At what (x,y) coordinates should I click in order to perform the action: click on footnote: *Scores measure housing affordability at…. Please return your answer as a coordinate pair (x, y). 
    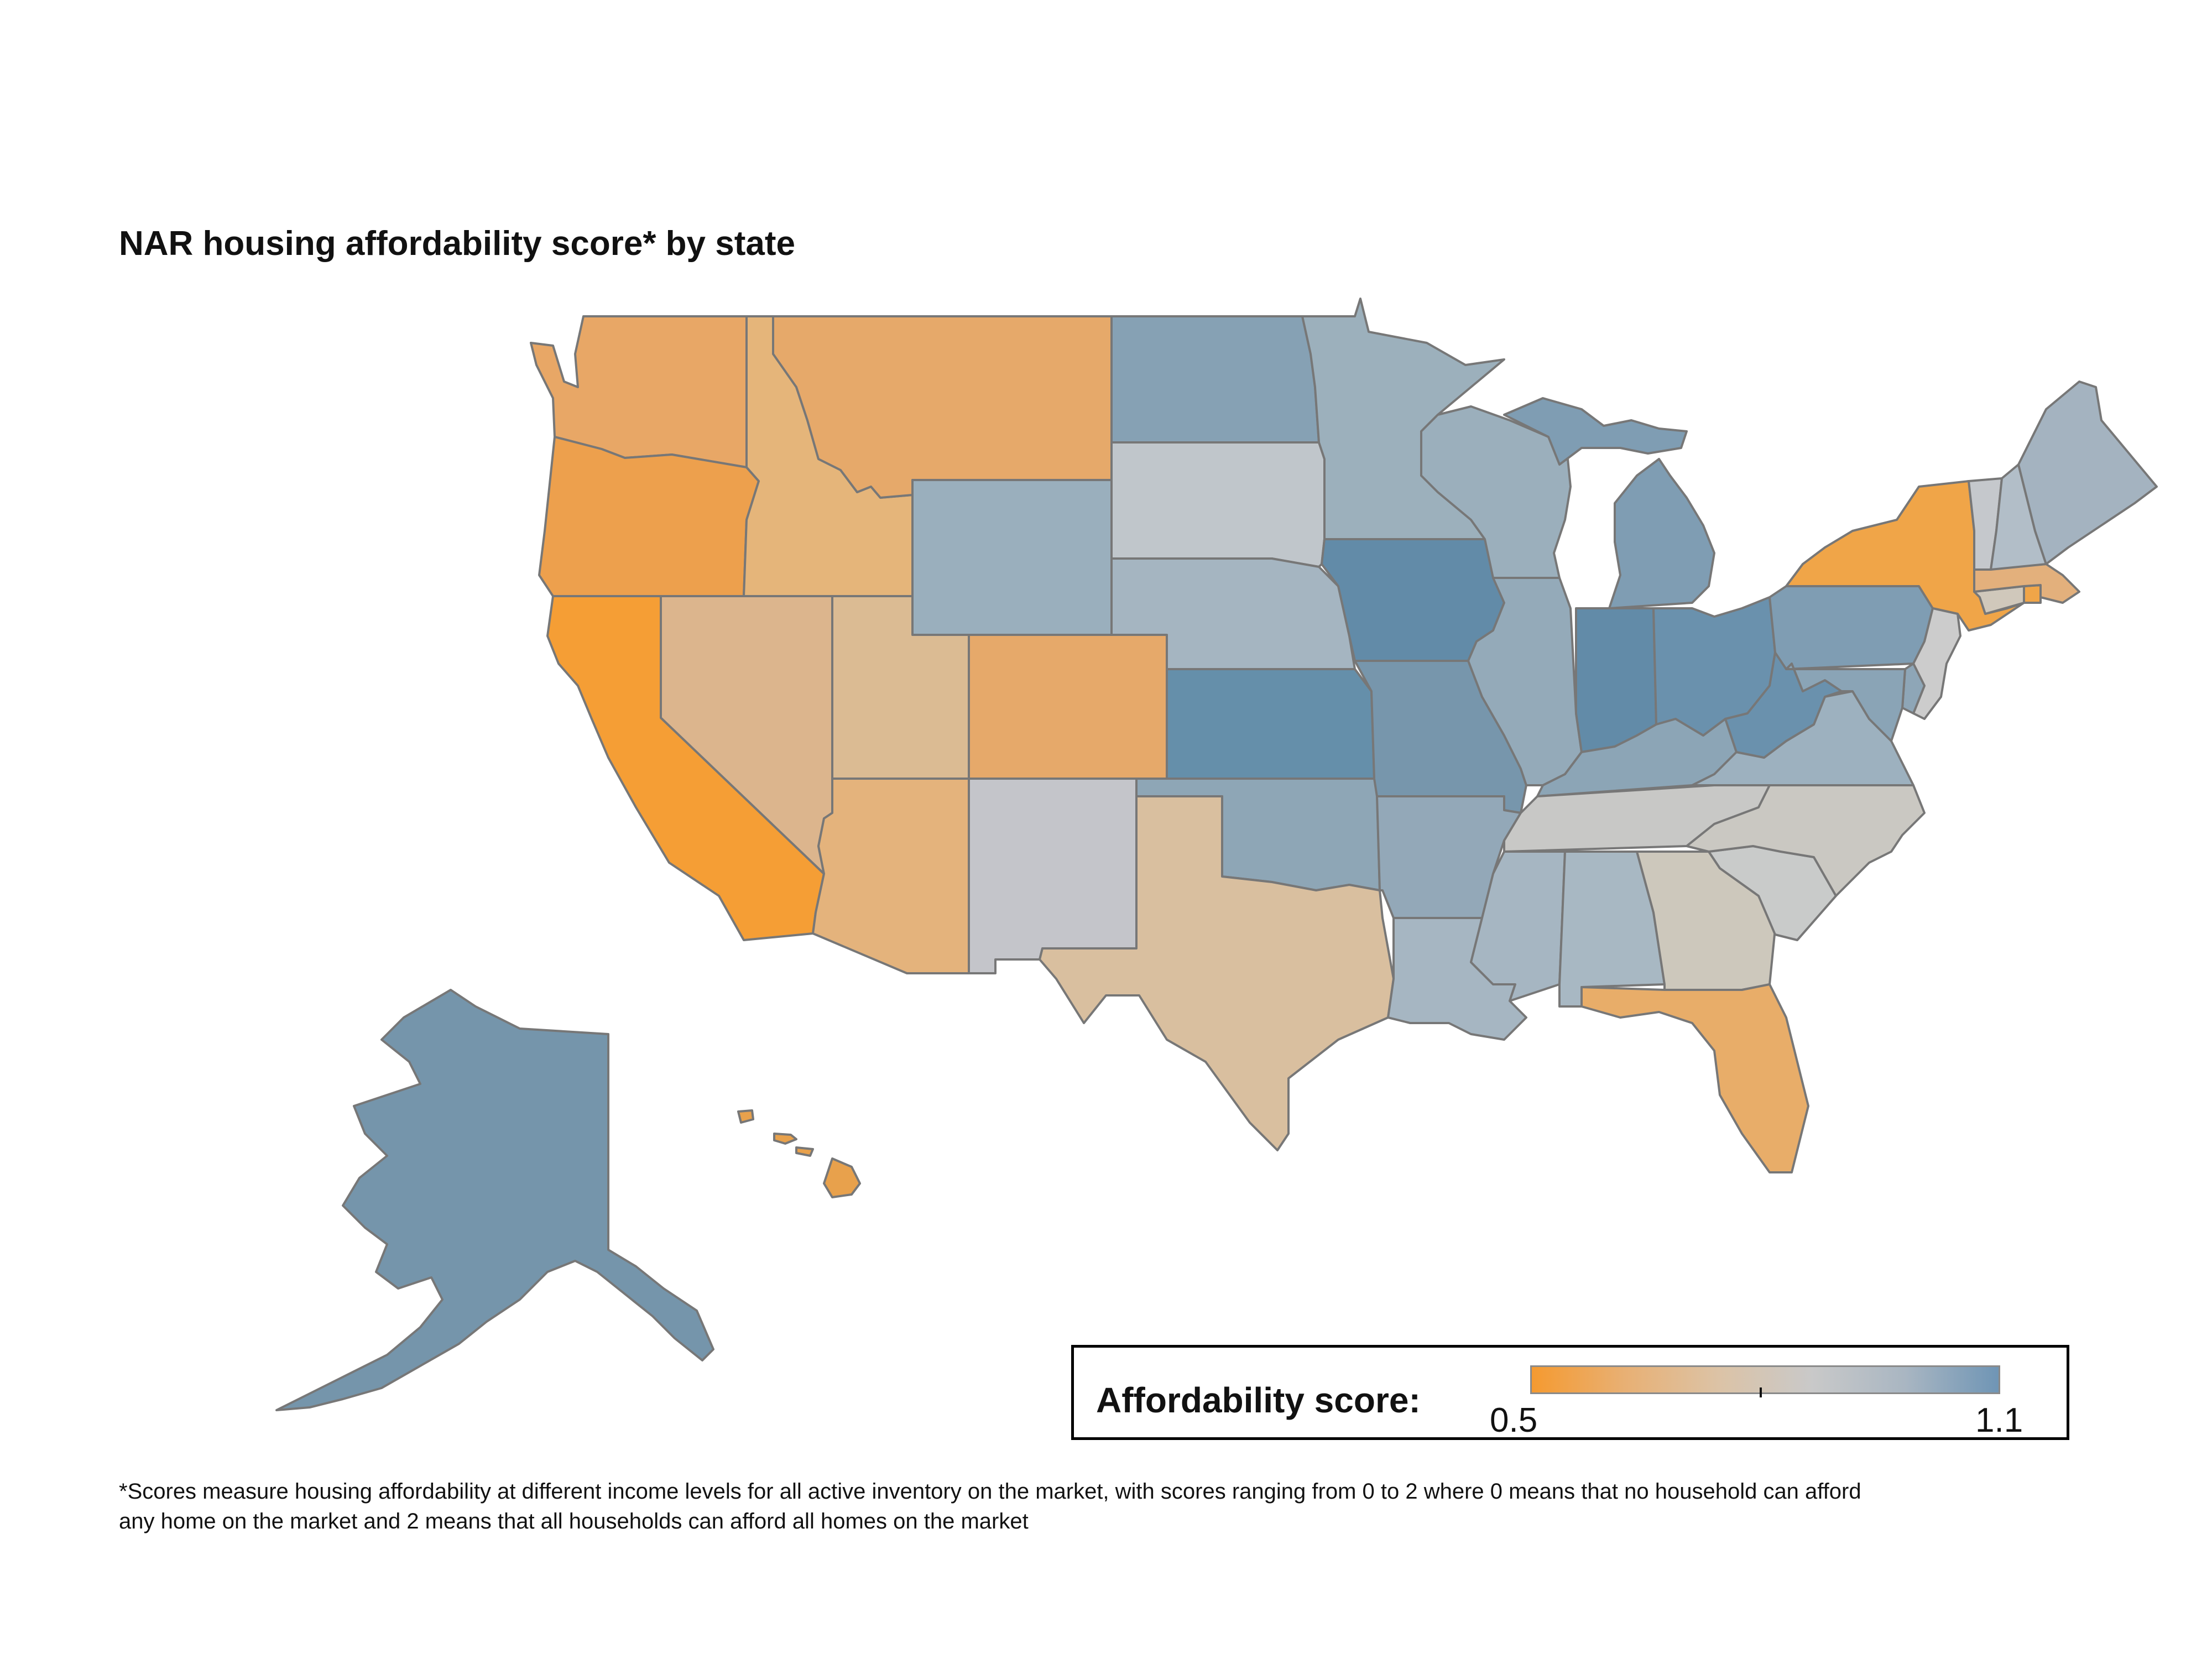
    Looking at the image, I should click on (990, 1506).